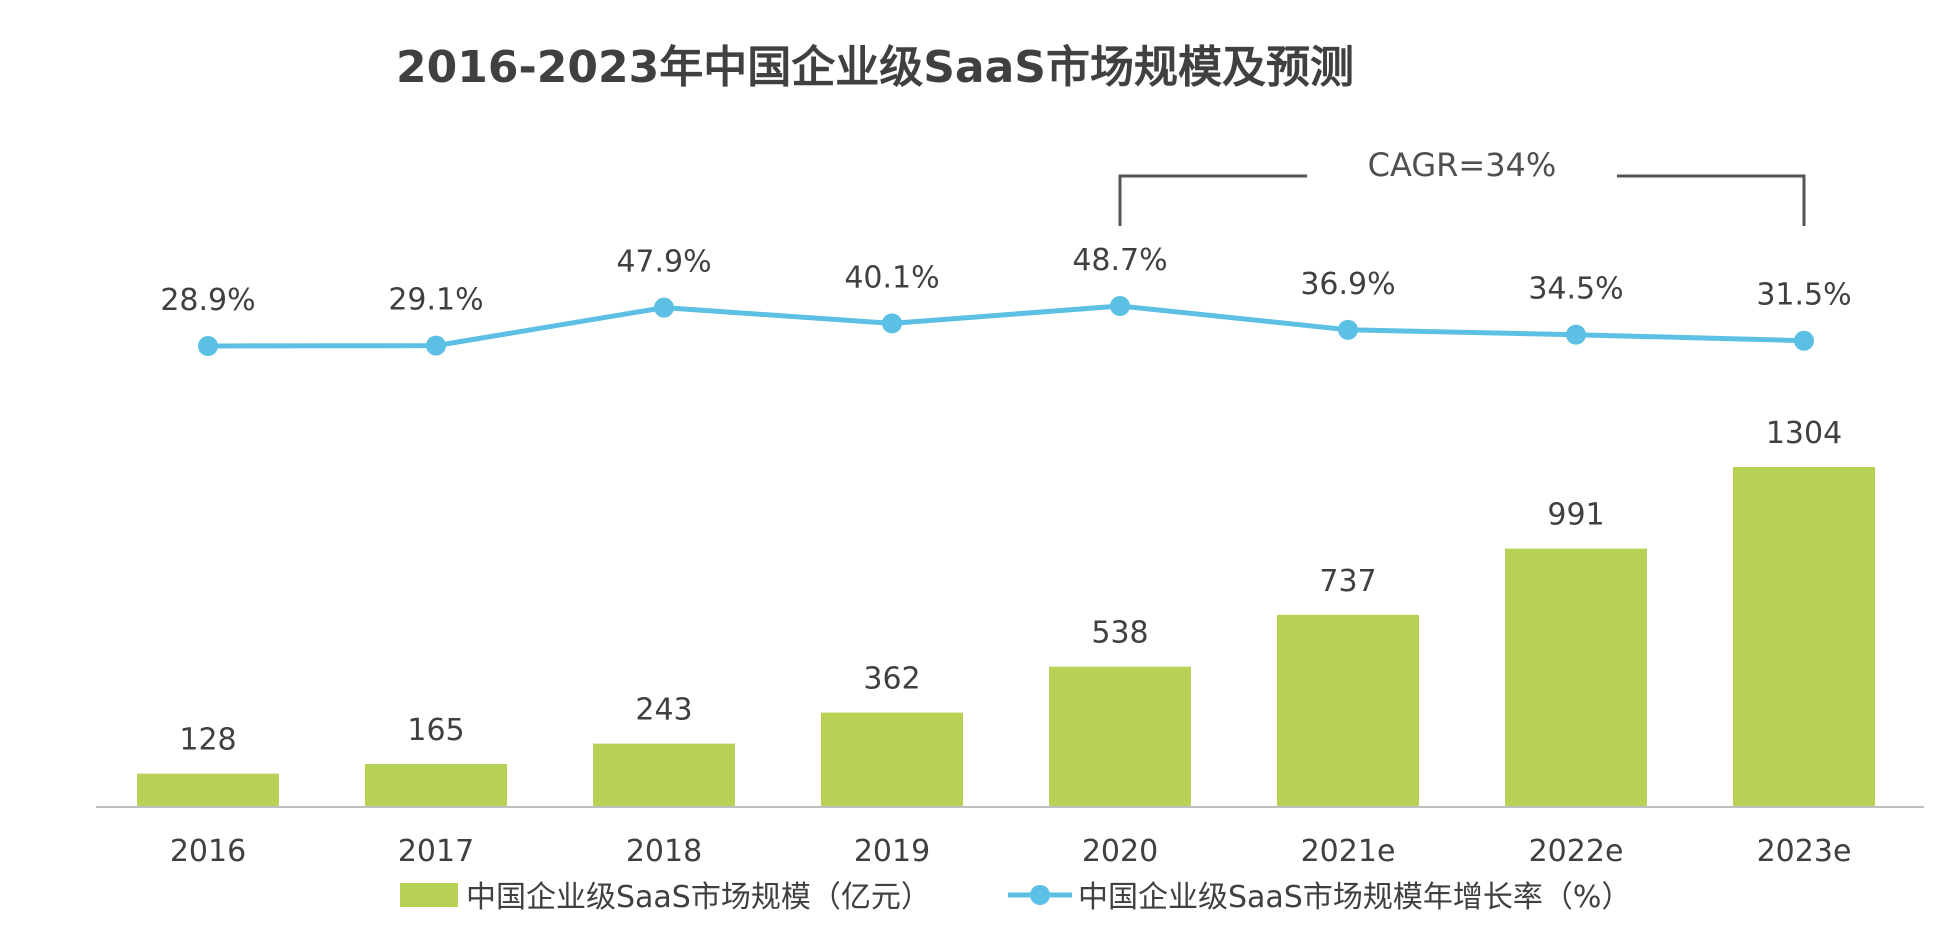 Image resolution: width=1936 pixels, height=938 pixels. I want to click on bar-2017, so click(436, 785).